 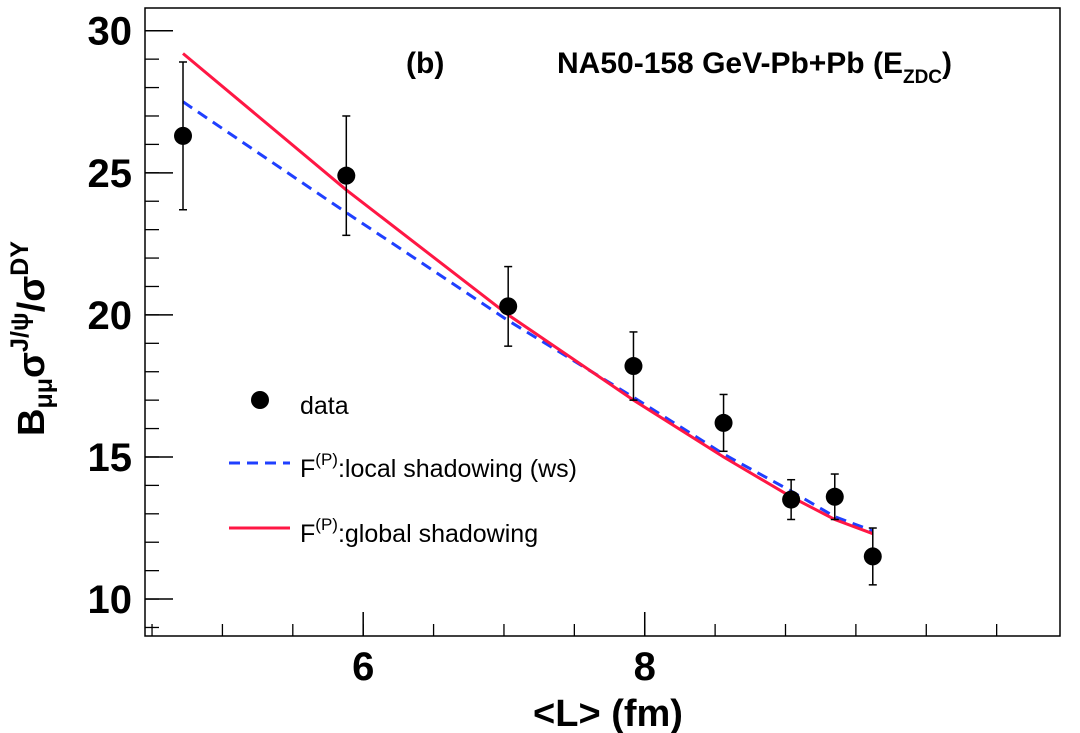 I want to click on y-tick-label: 10, so click(x=110, y=600).